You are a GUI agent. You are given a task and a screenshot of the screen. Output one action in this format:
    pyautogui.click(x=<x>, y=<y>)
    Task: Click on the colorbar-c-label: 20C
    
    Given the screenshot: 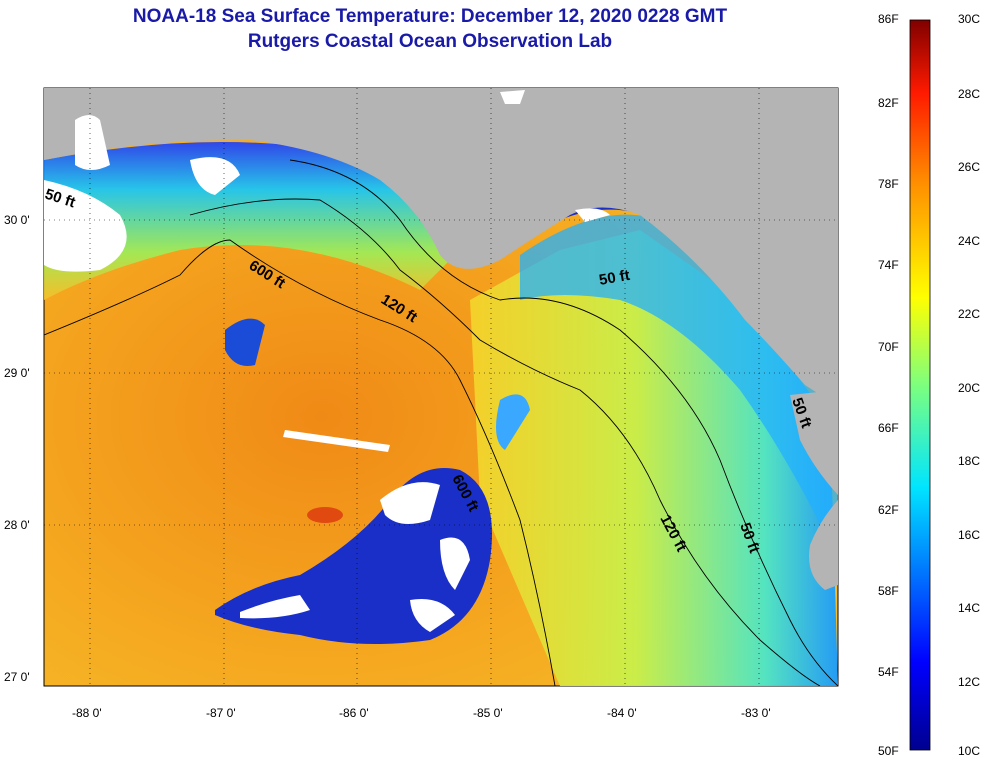 What is the action you would take?
    pyautogui.click(x=969, y=388)
    